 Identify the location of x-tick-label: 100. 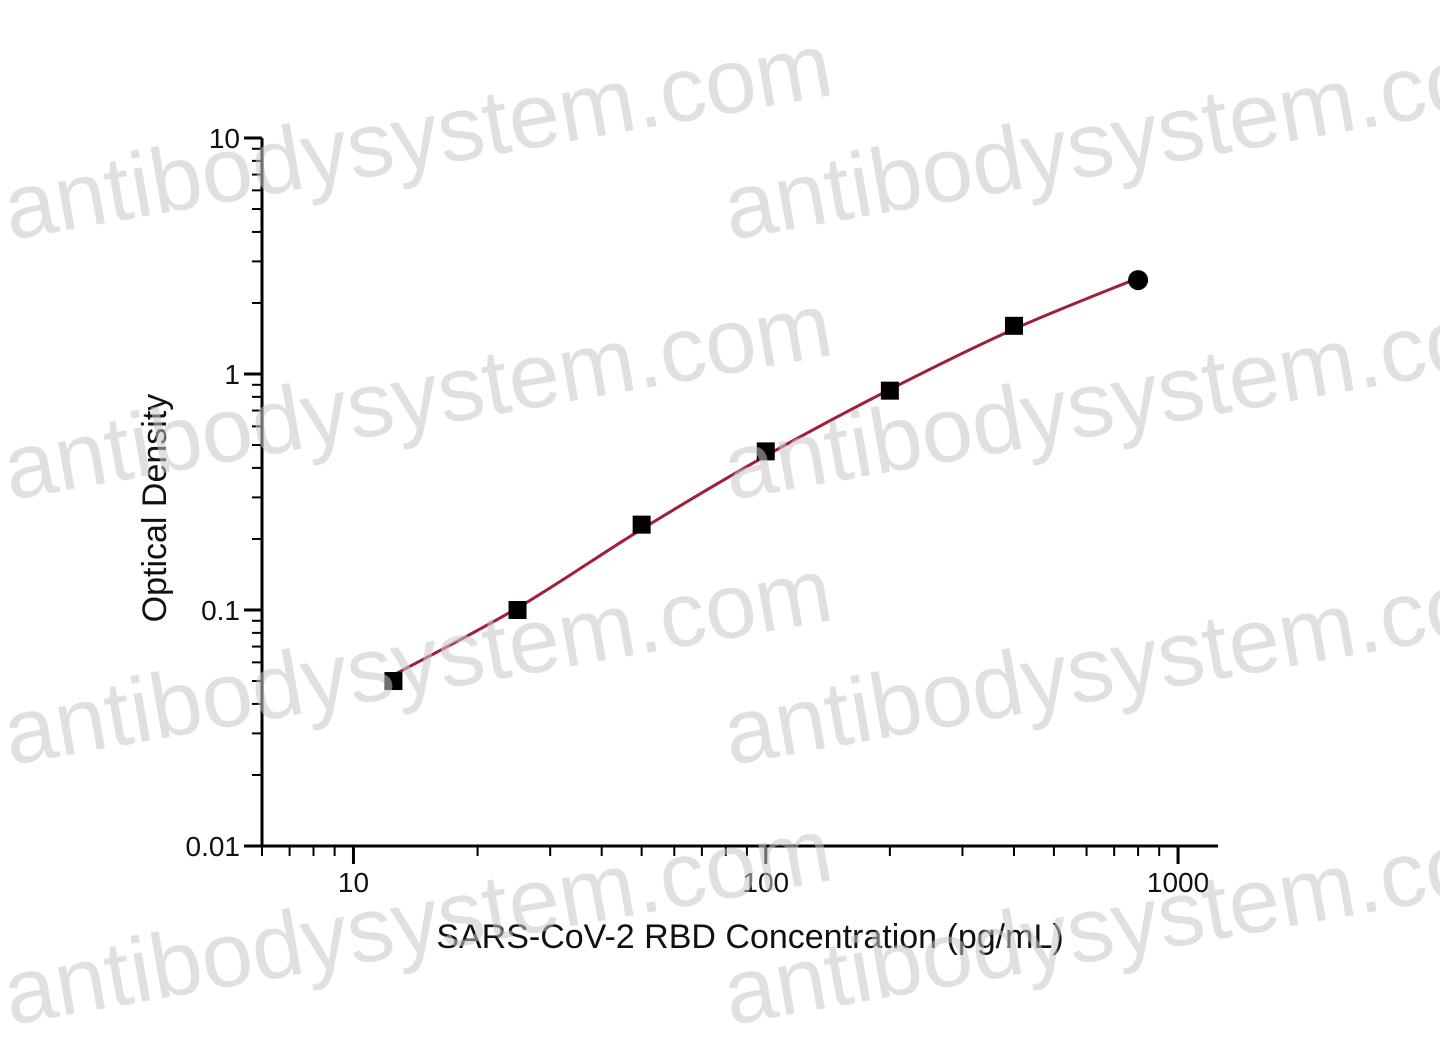
(765, 882).